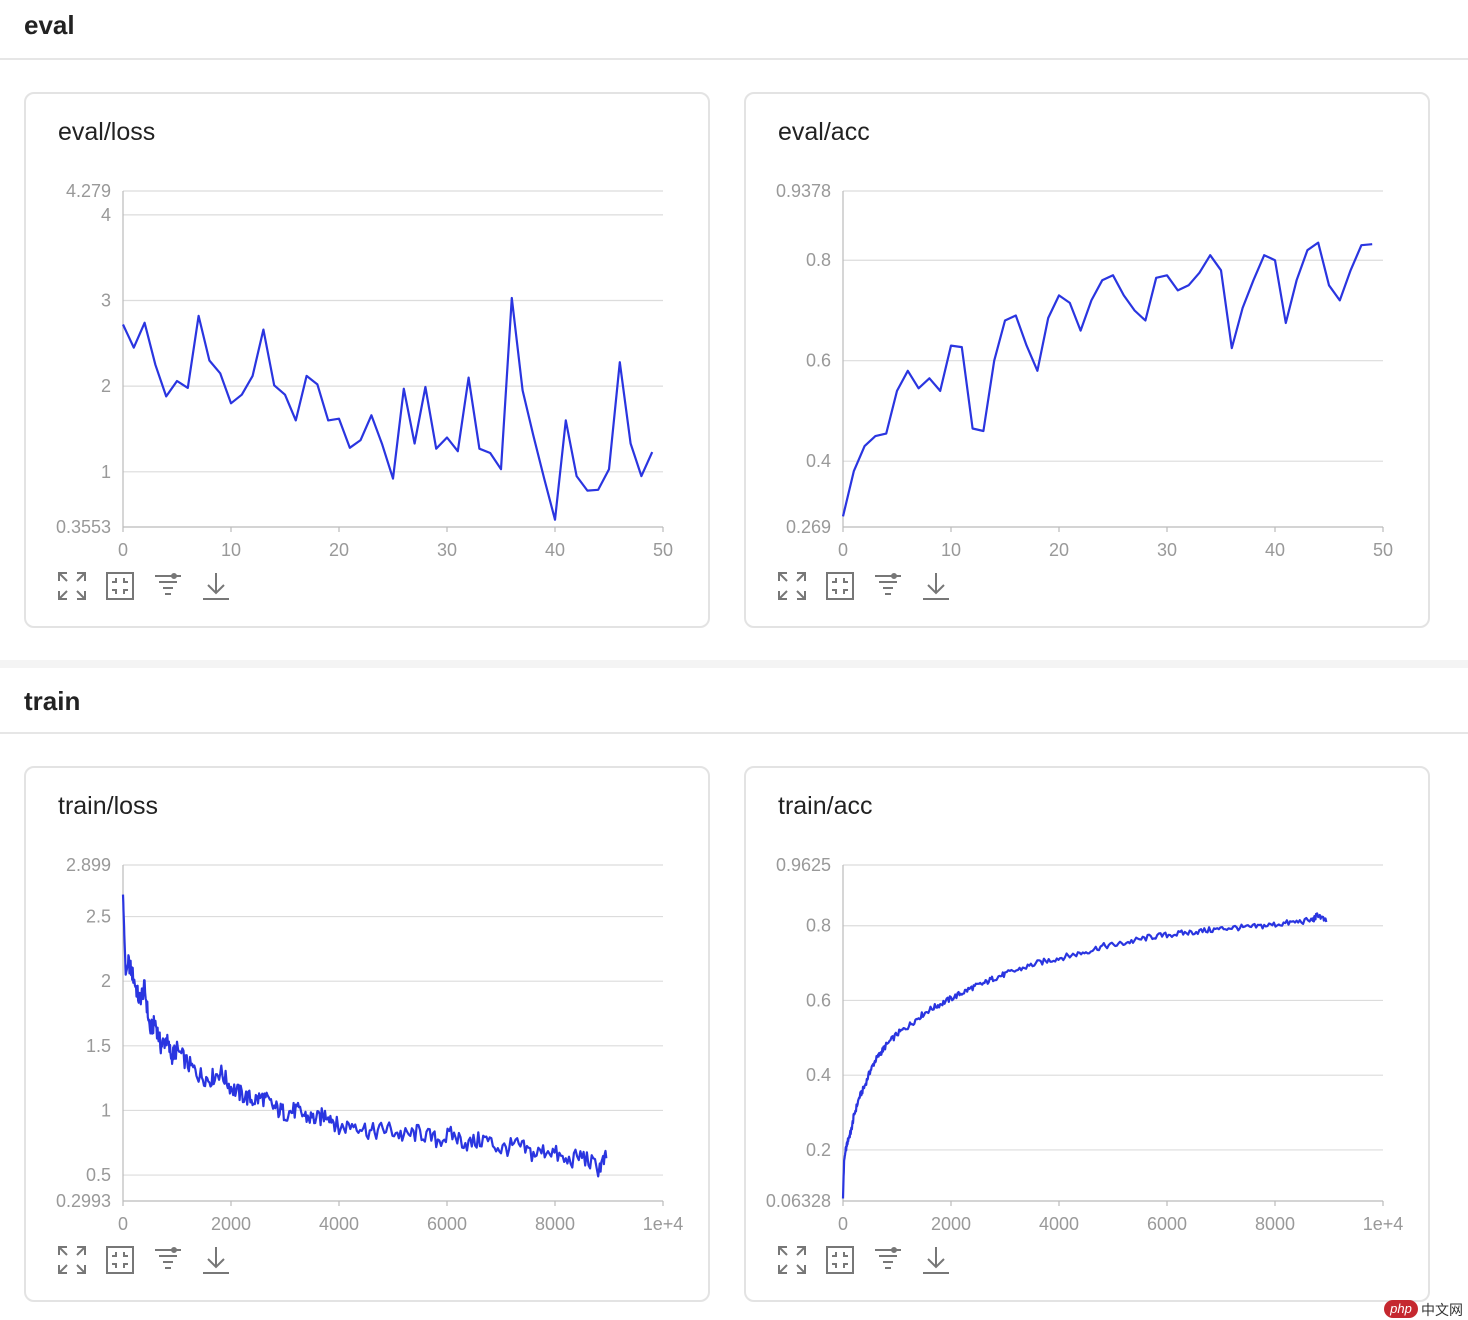 The height and width of the screenshot is (1320, 1468). Describe the element at coordinates (824, 132) in the screenshot. I see `chart-title: eval/acc` at that location.